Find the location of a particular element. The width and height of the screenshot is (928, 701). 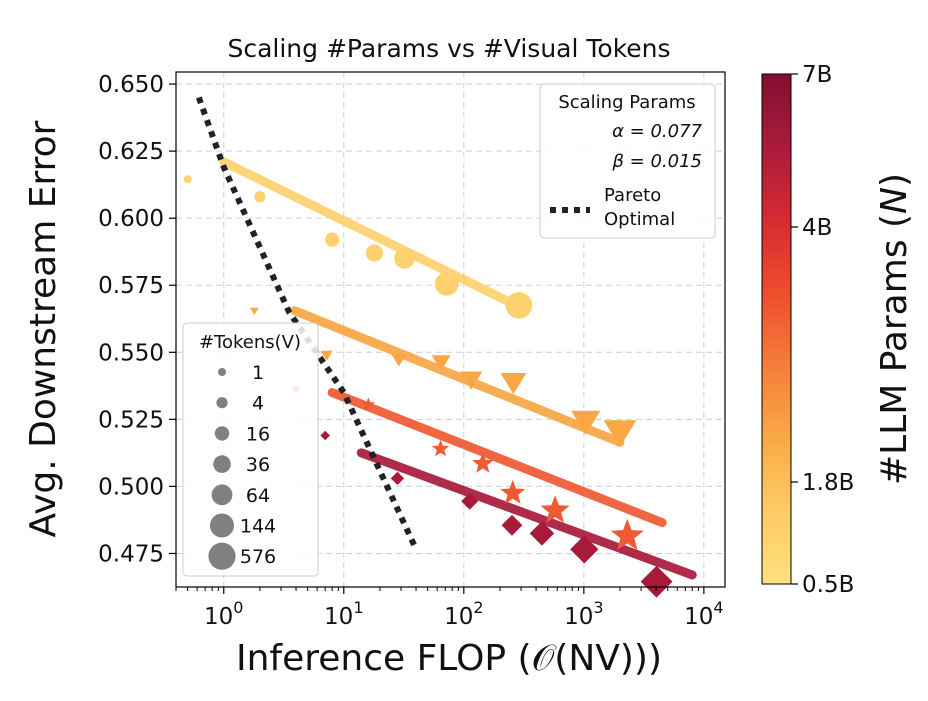

legend-params-title: Scaling Params is located at coordinates (626, 102).